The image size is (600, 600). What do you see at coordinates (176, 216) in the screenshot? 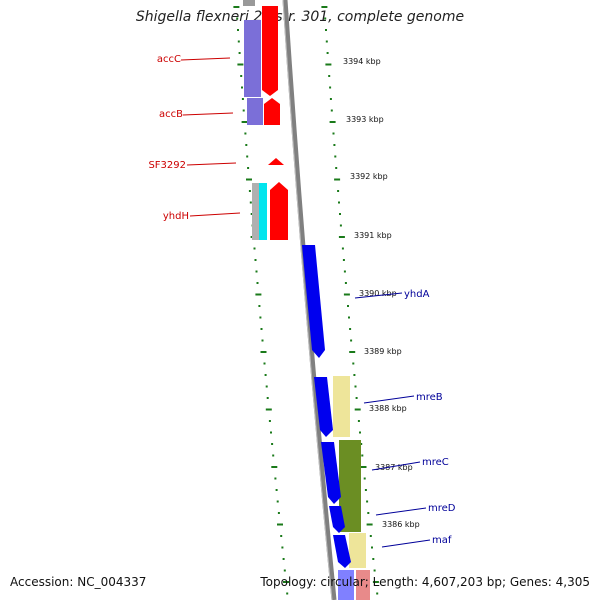
I see `gene-label-yhdH: yhdH` at bounding box center [176, 216].